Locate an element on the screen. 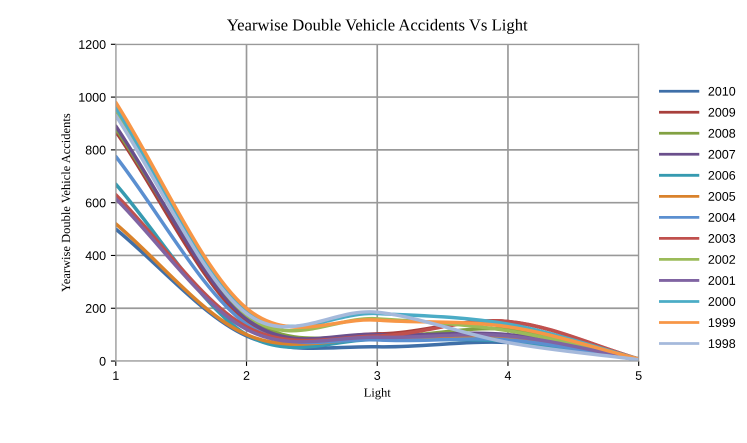 This screenshot has height=443, width=747. legend-label: 2004 is located at coordinates (722, 217).